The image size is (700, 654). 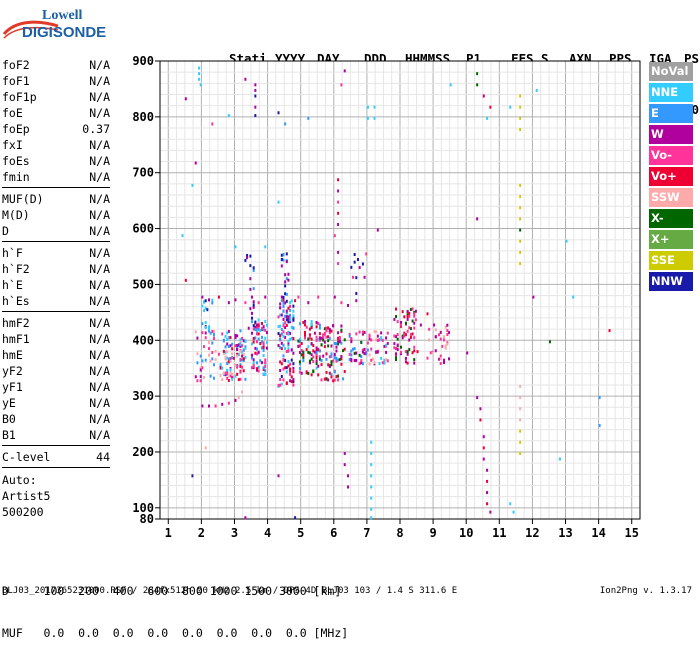 What do you see at coordinates (671, 155) in the screenshot?
I see `legend-item-vo: Vo-` at bounding box center [671, 155].